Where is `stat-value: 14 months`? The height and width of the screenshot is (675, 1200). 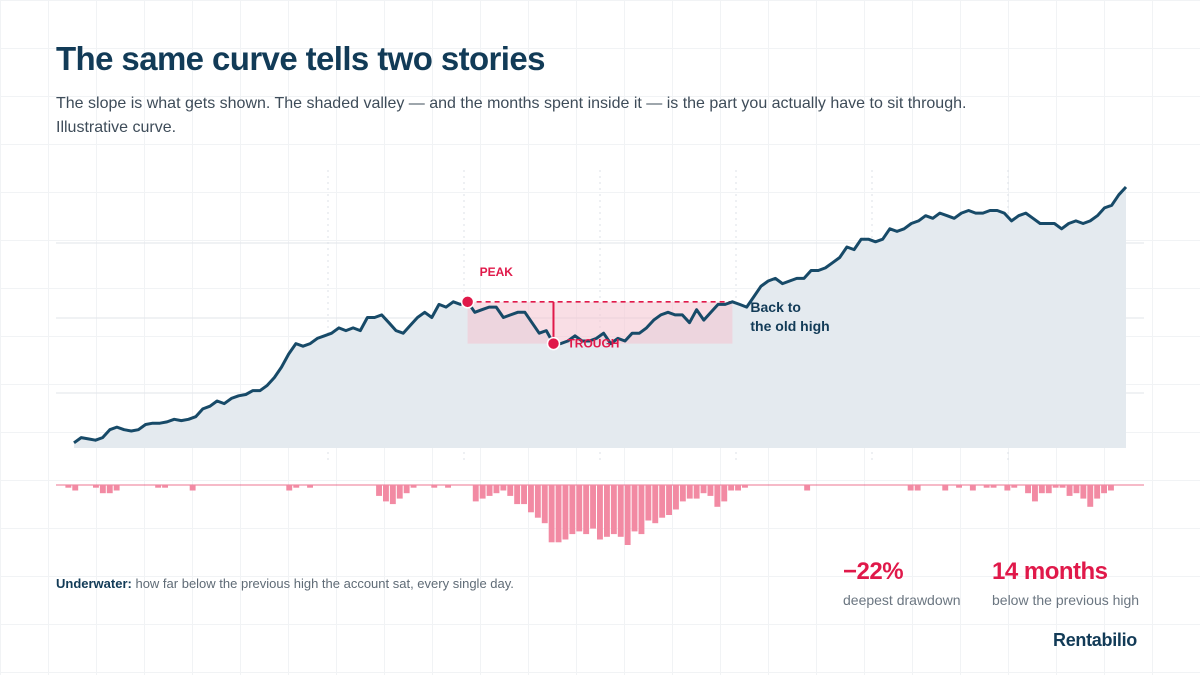
stat-value: 14 months is located at coordinates (1050, 571).